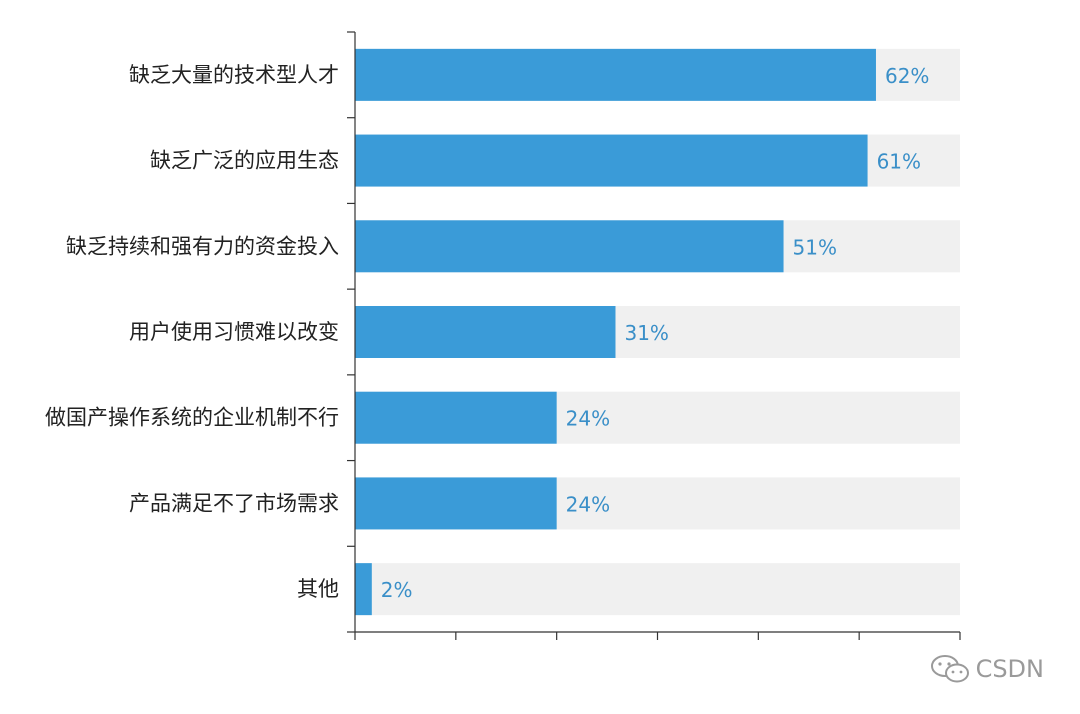 This screenshot has height=714, width=1080. What do you see at coordinates (234, 503) in the screenshot?
I see `category-label: 产品满足不了市场需求` at bounding box center [234, 503].